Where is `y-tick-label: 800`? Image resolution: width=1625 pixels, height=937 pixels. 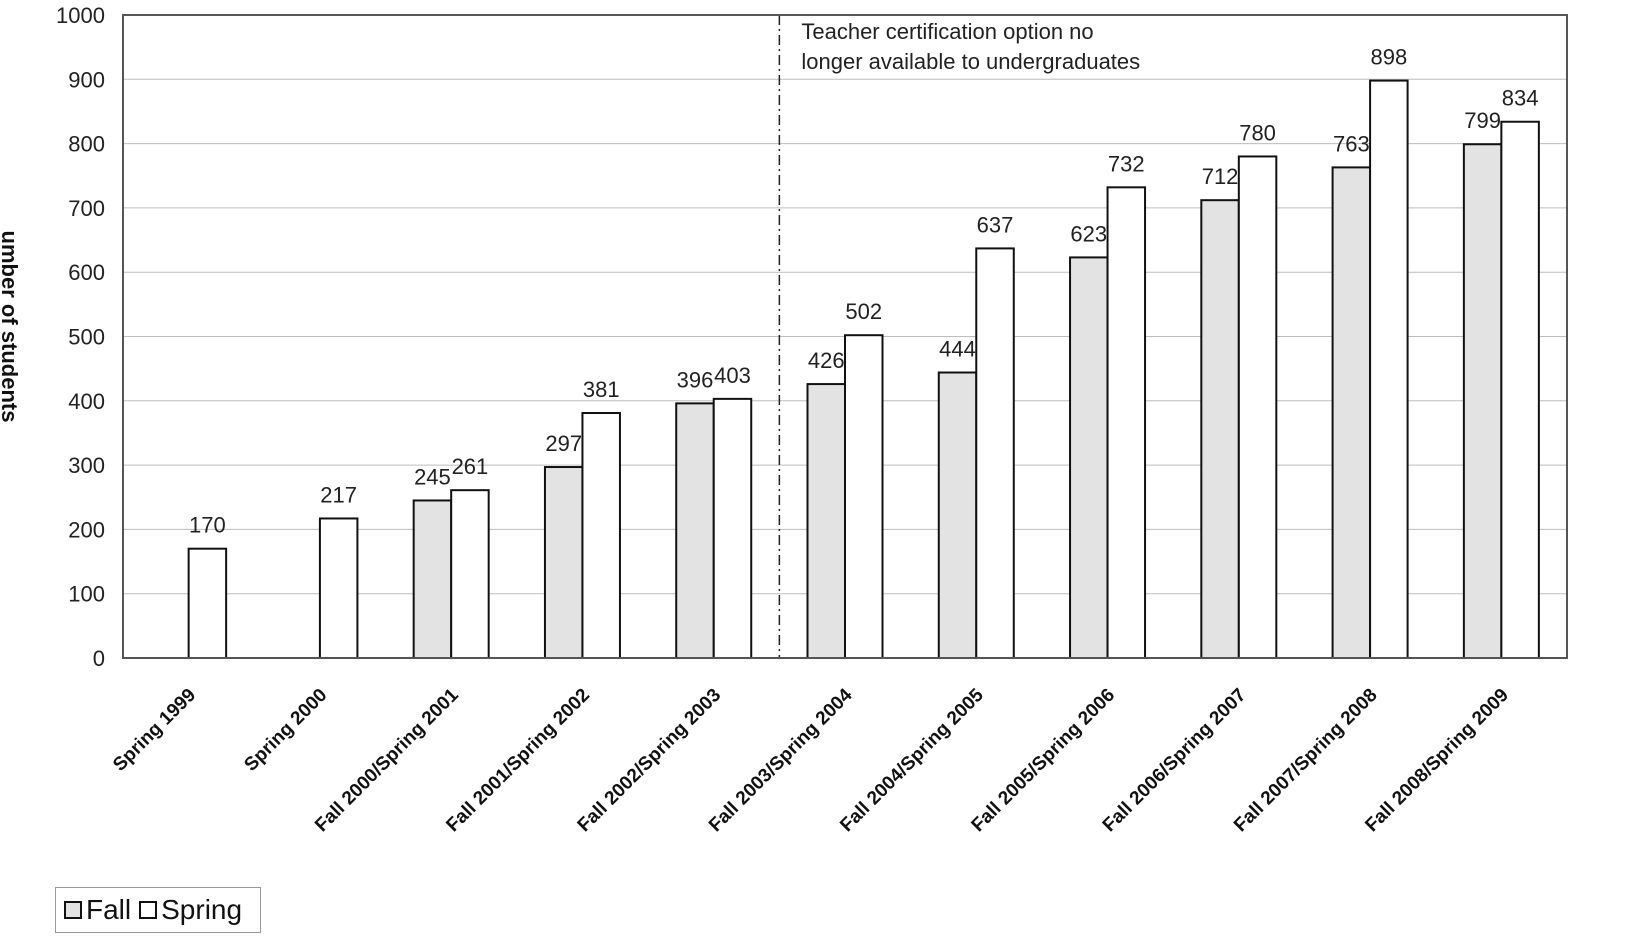 y-tick-label: 800 is located at coordinates (86, 144).